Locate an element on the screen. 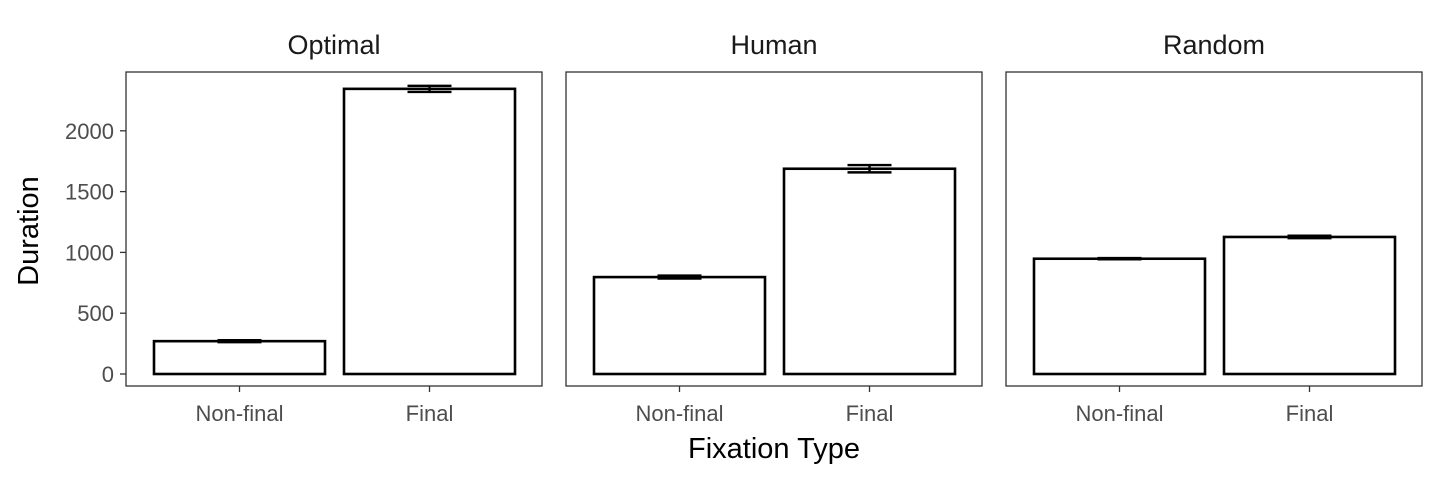  x-axis-title: Fixation Type is located at coordinates (774, 449).